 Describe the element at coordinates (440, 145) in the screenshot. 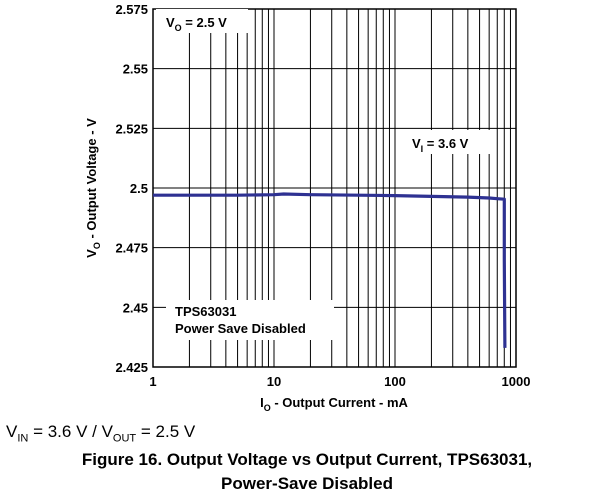

I see `vi-annotation: VI = 3.6 V` at that location.